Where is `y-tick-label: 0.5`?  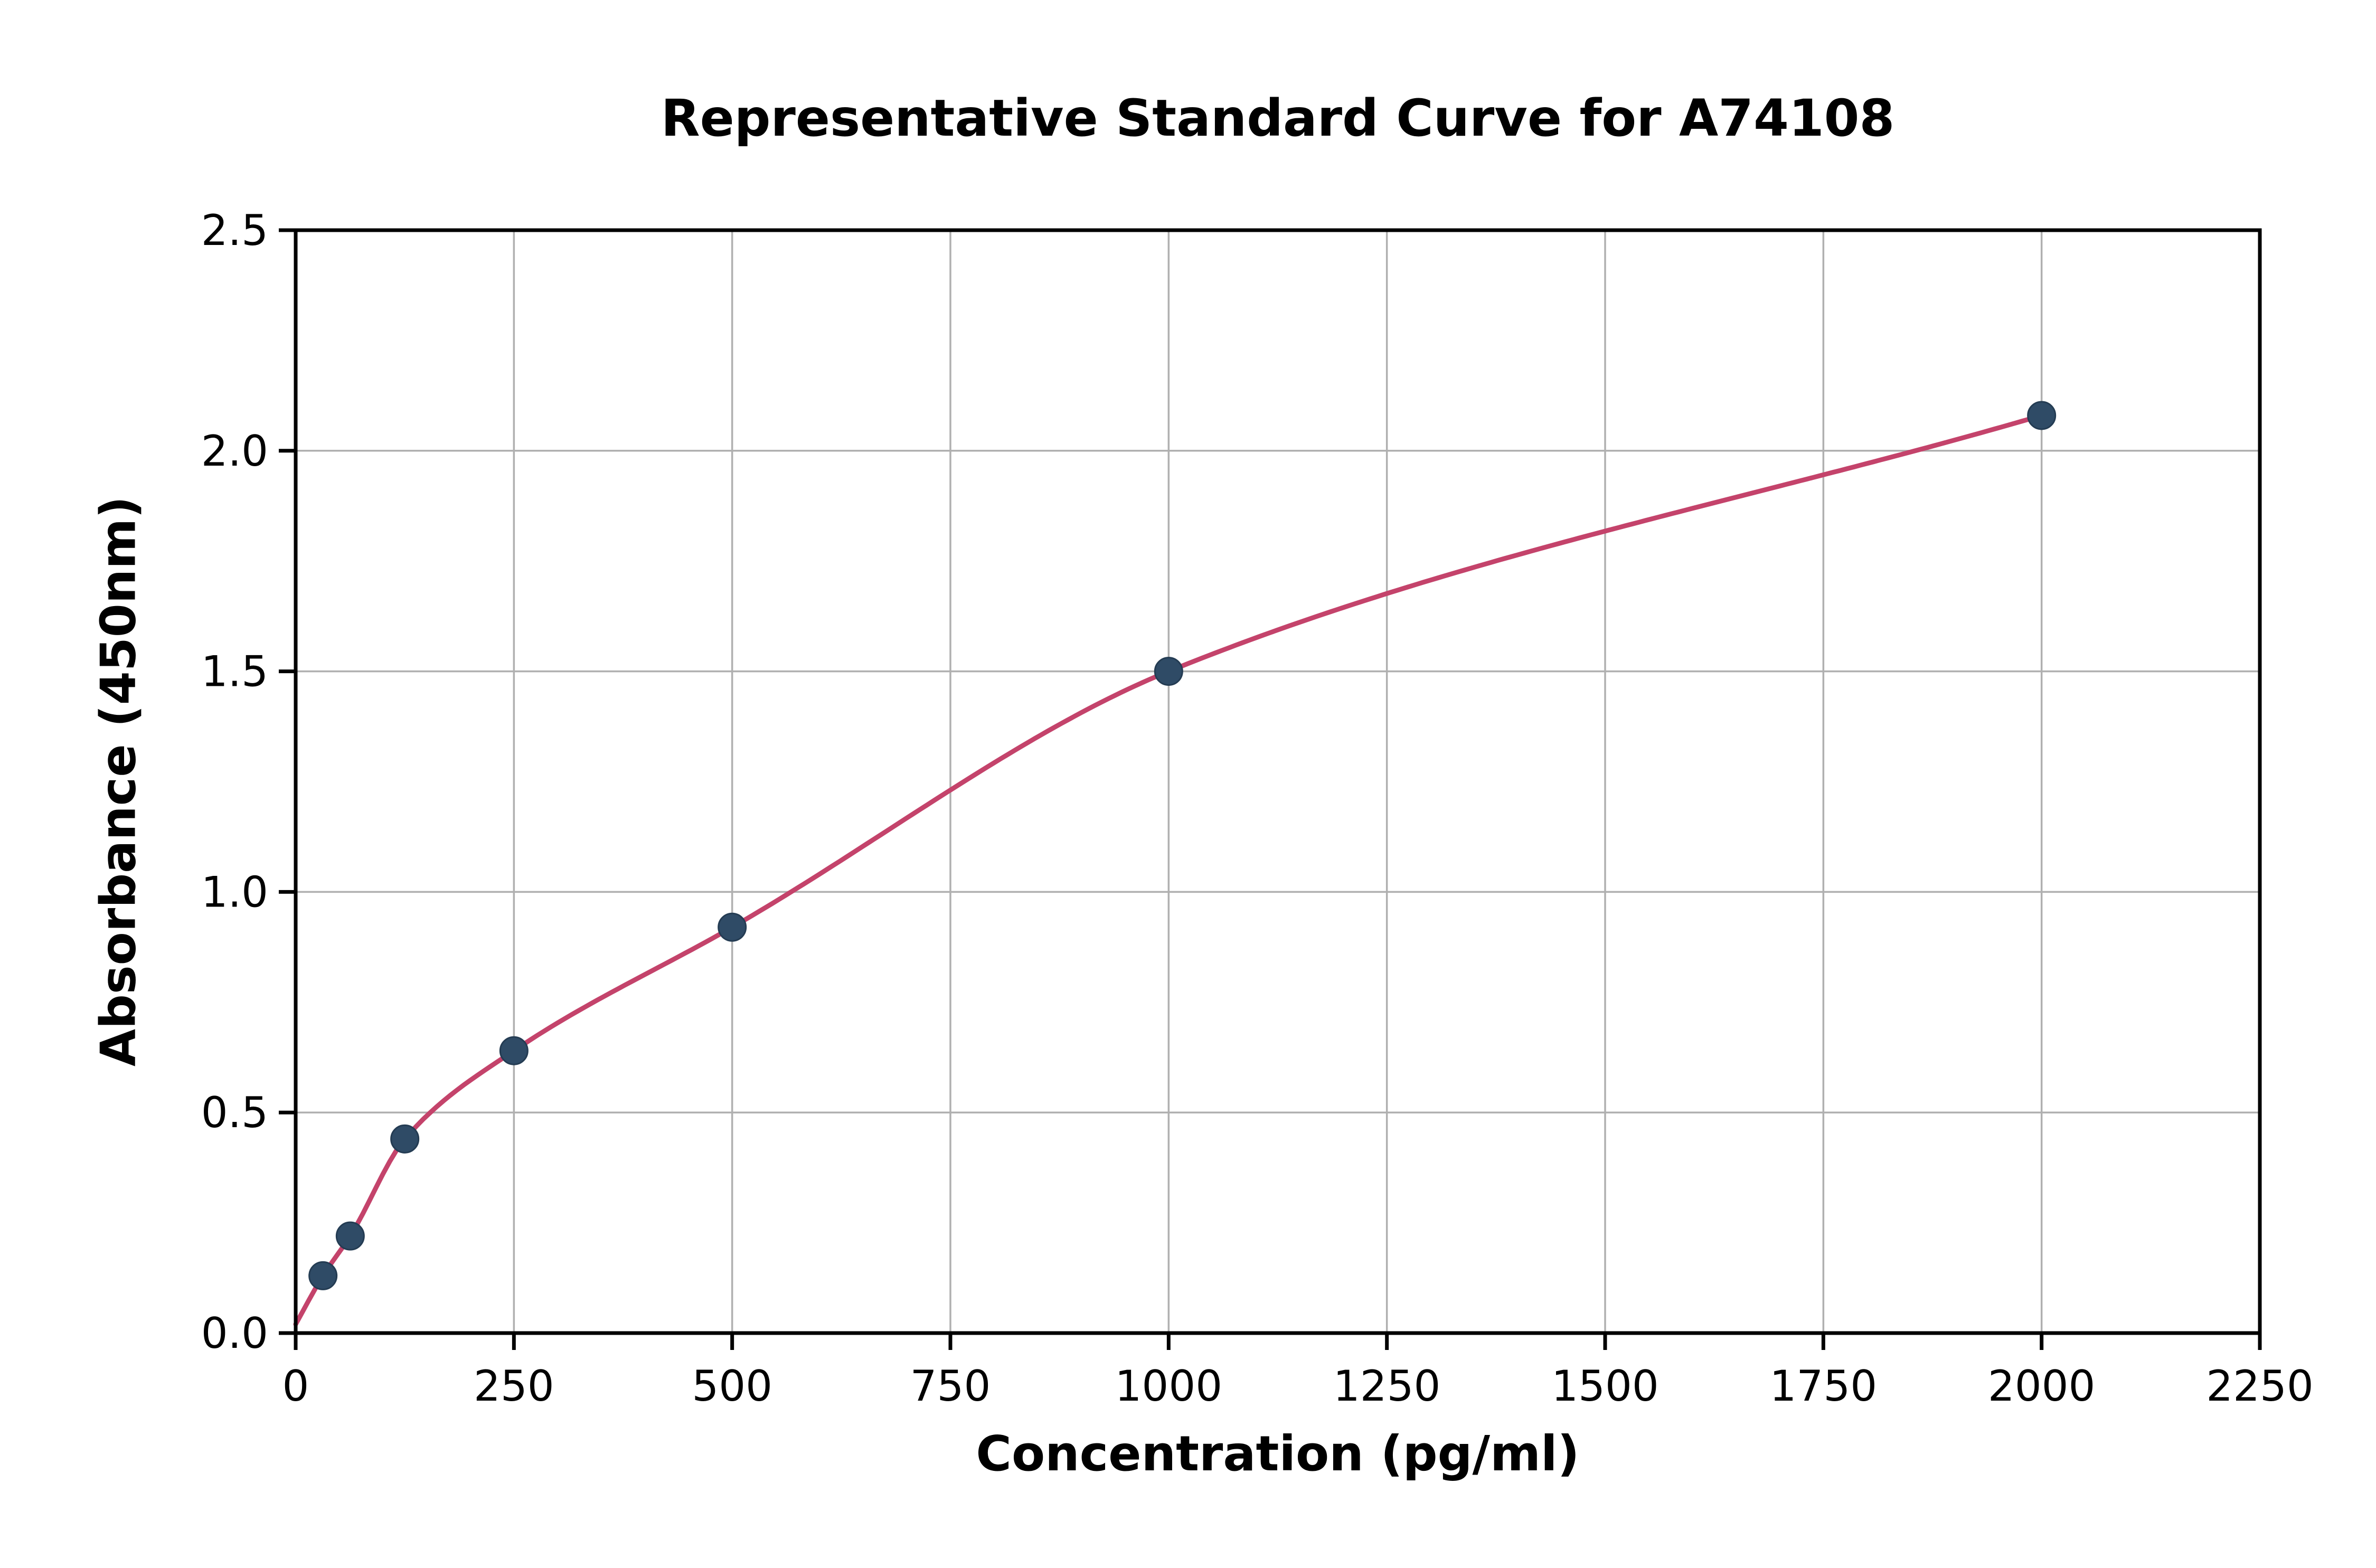
y-tick-label: 0.5 is located at coordinates (234, 1113).